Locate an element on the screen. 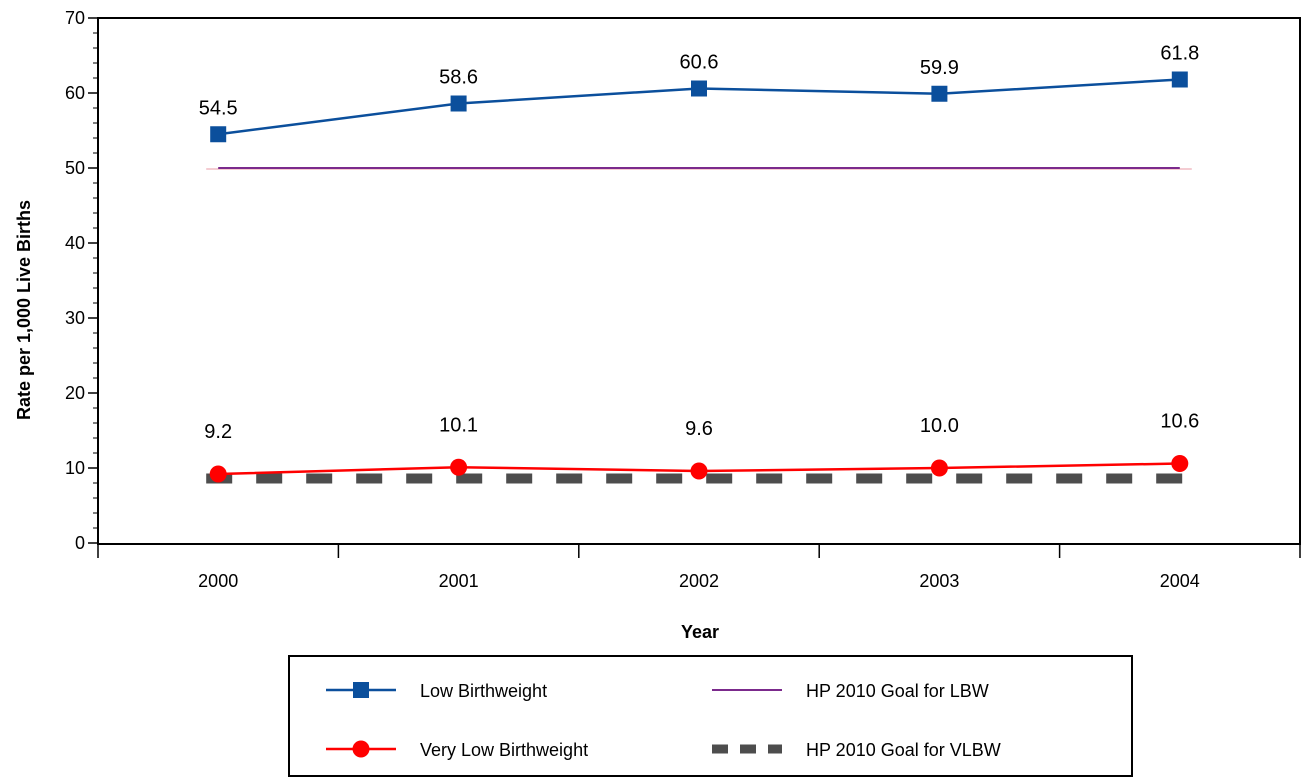  y-tick-label: 0 is located at coordinates (80, 543).